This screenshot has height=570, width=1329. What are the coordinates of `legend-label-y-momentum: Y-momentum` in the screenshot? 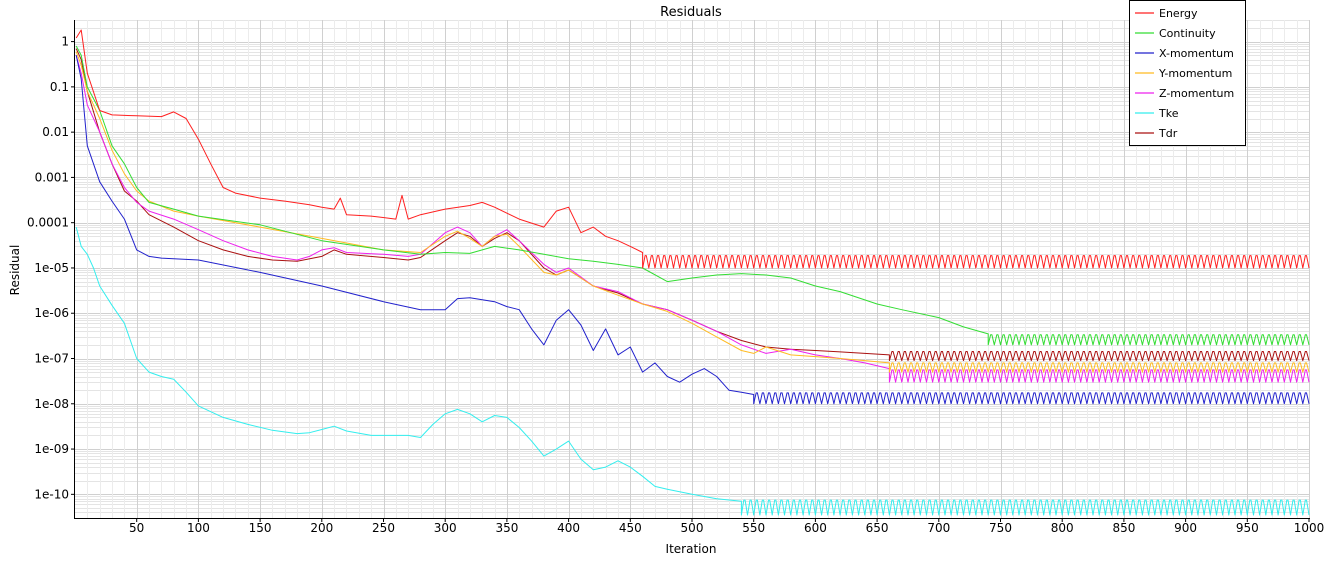 It's located at (1195, 73).